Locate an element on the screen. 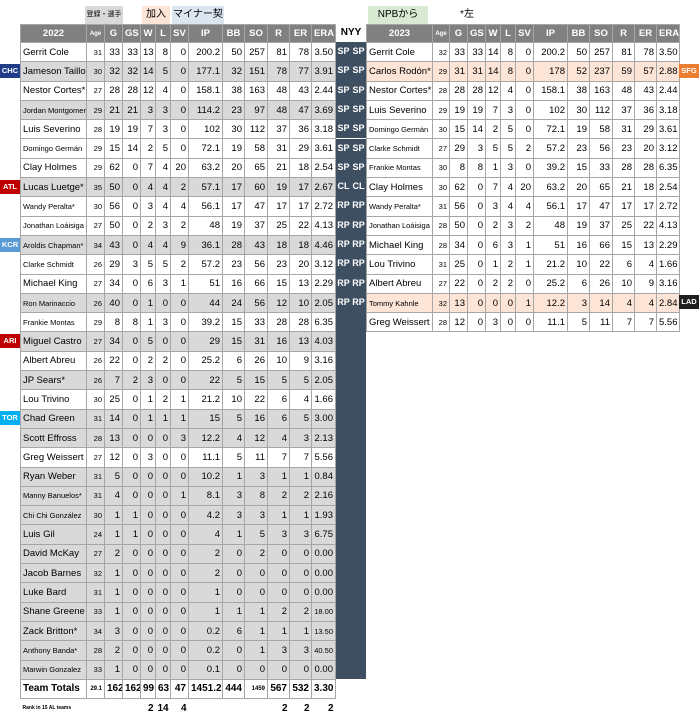 The height and width of the screenshot is (718, 700). stat-bb: 0 is located at coordinates (233, 554).